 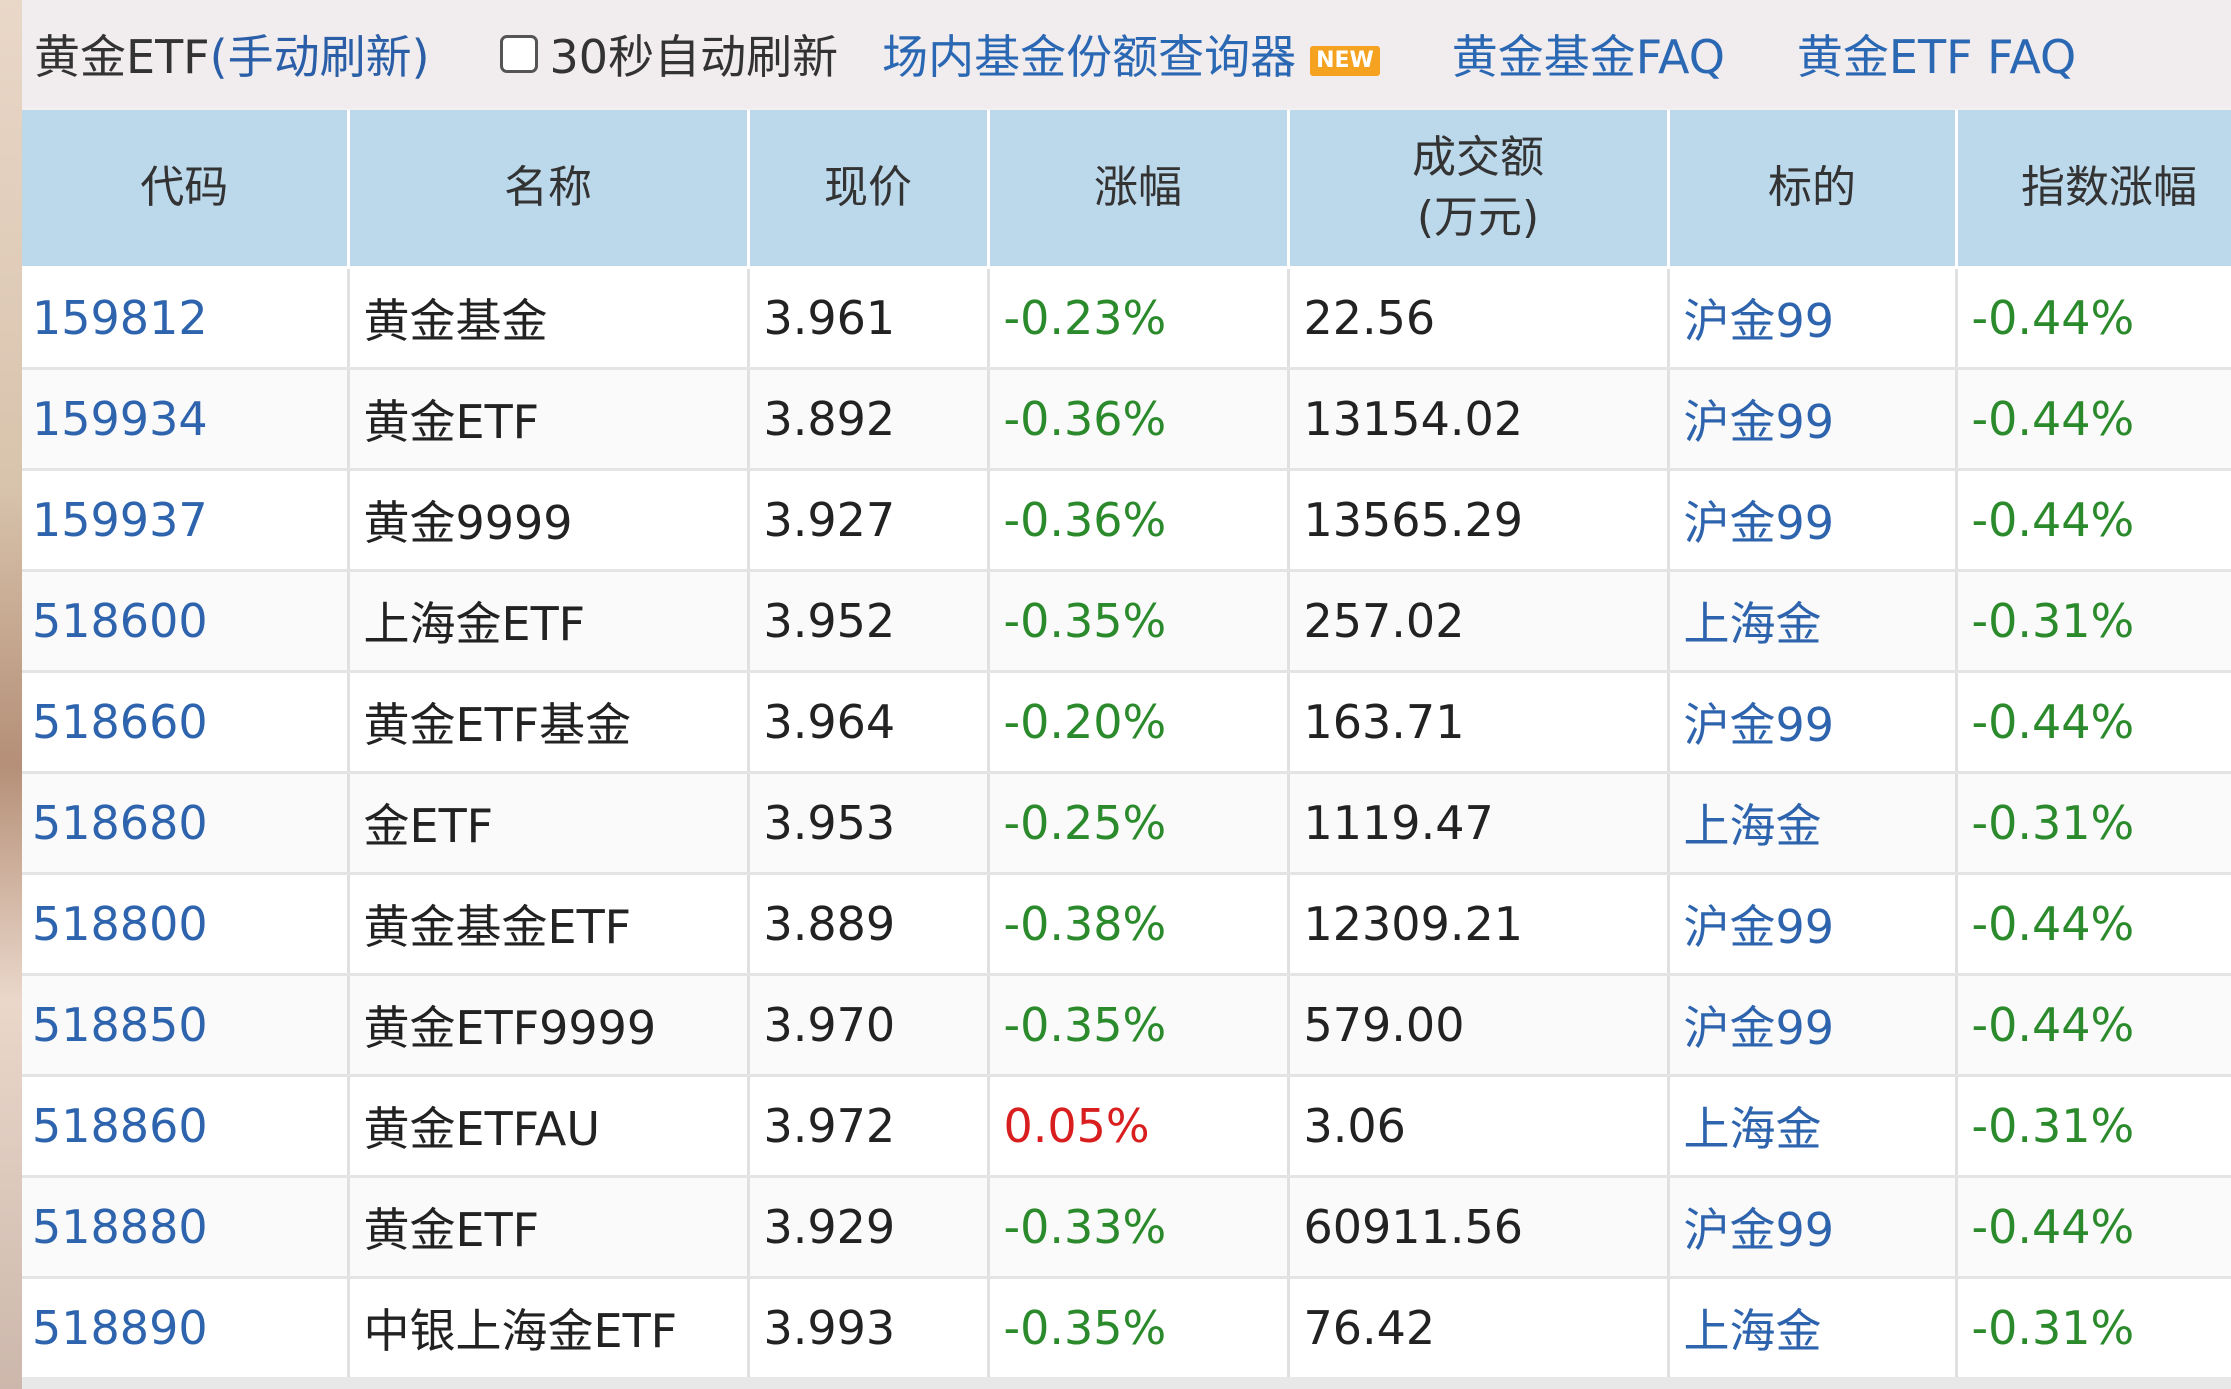 What do you see at coordinates (1479, 520) in the screenshot?
I see `turnover-amount: 13565.29` at bounding box center [1479, 520].